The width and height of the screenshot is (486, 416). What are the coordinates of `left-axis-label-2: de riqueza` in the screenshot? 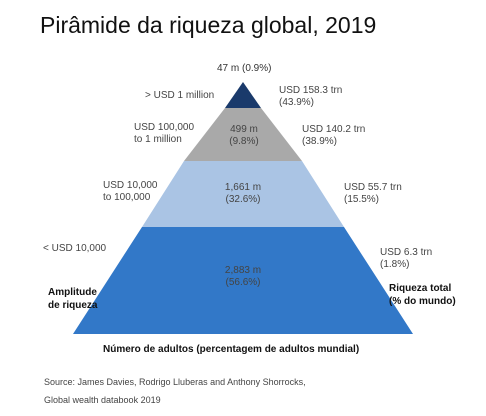 It's located at (73, 305).